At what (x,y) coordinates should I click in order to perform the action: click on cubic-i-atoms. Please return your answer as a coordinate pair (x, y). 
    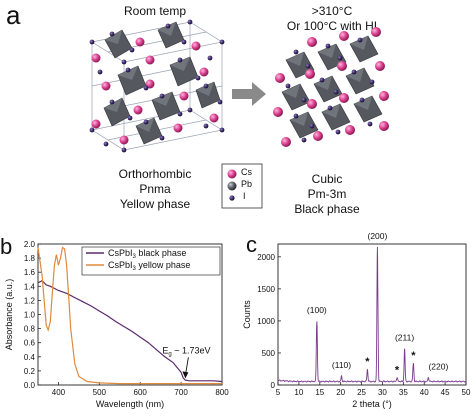
    Looking at the image, I should click on (330, 90).